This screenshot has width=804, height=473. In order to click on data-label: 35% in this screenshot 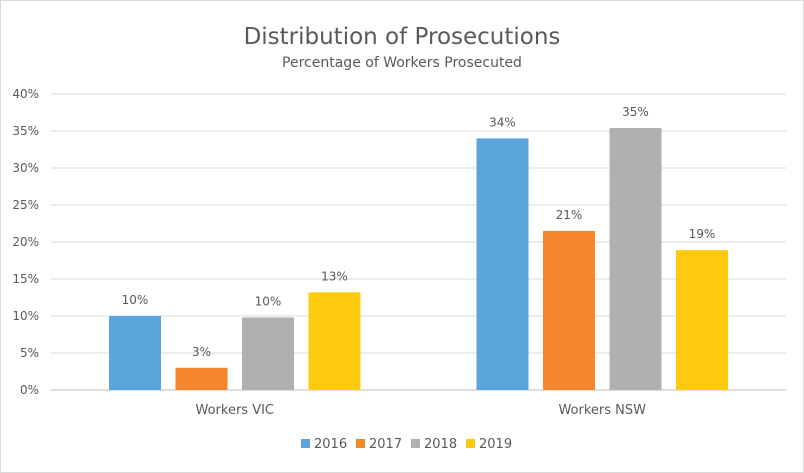, I will do `click(635, 112)`.